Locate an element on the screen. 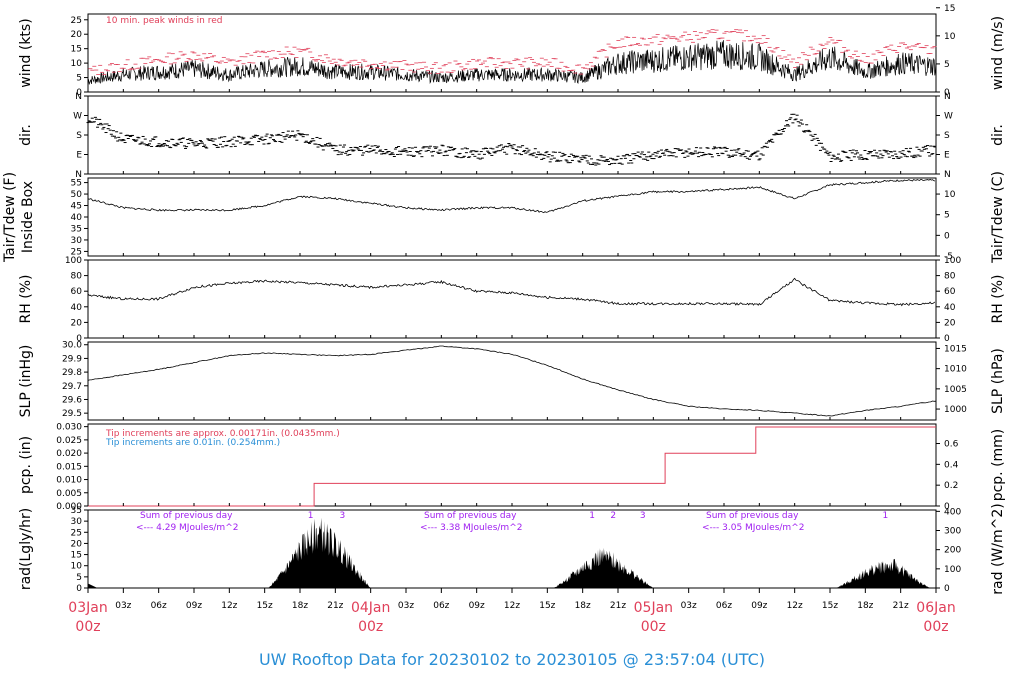  x-day-label: 04Jan is located at coordinates (370, 608).